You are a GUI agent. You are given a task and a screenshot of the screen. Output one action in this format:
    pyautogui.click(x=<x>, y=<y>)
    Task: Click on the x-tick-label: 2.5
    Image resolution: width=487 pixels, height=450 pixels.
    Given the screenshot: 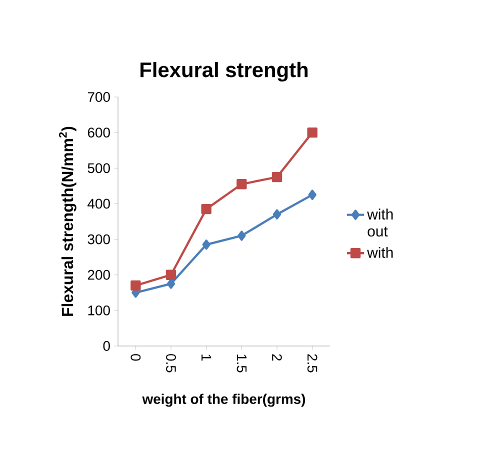 What is the action you would take?
    pyautogui.click(x=312, y=363)
    